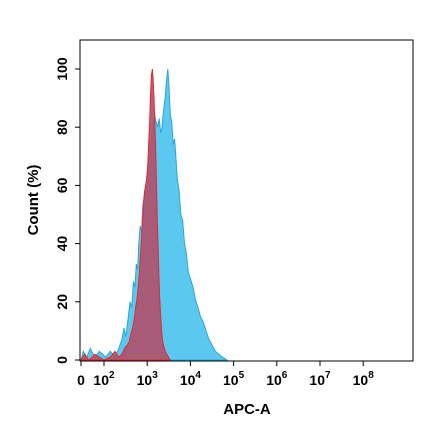 This screenshot has width=440, height=441. What do you see at coordinates (234, 379) in the screenshot?
I see `x-tick-label: 10⁵` at bounding box center [234, 379].